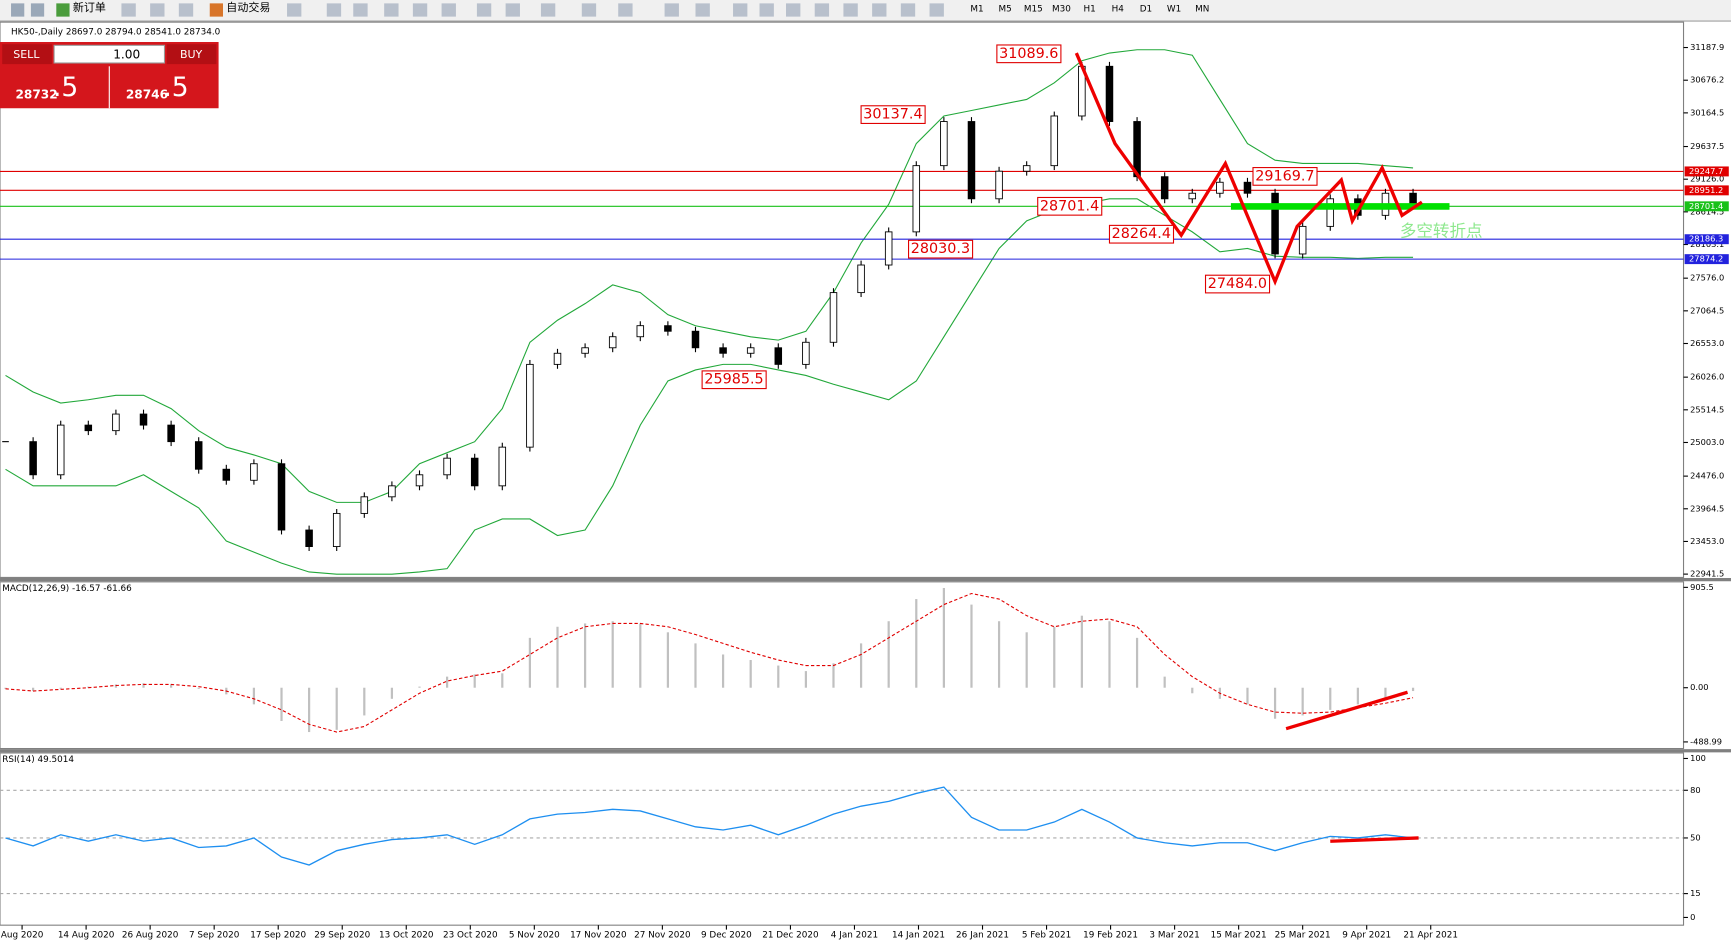 The image size is (1731, 948). What do you see at coordinates (109, 54) in the screenshot?
I see `lot-input` at bounding box center [109, 54].